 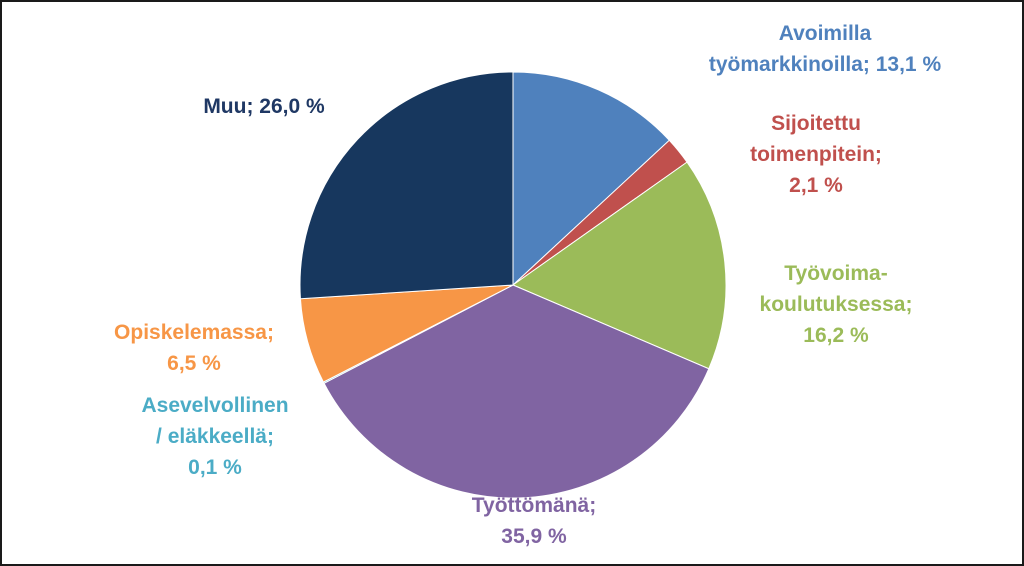 What do you see at coordinates (825, 33) in the screenshot?
I see `slice-label-0-line-0: Avoimilla` at bounding box center [825, 33].